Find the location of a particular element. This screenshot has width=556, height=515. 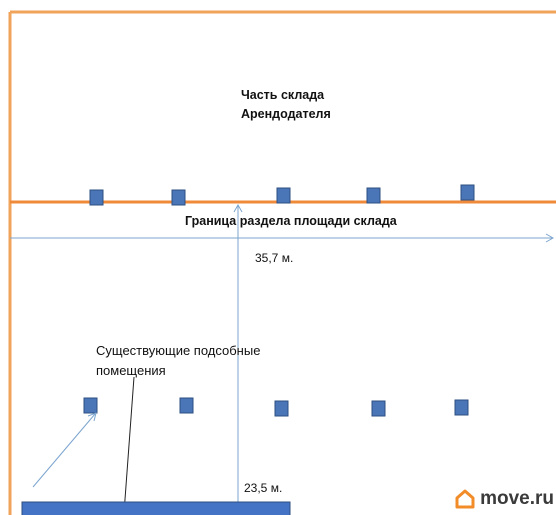

existing-rooms-label: Существующие подсобные помещения is located at coordinates (178, 360).